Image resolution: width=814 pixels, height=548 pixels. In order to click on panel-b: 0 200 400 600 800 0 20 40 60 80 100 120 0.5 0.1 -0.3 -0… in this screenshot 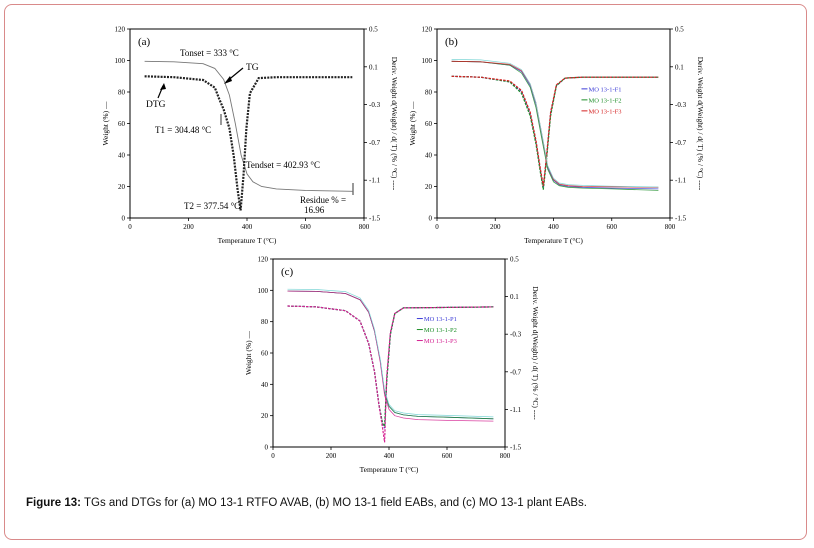, I will do `click(556, 136)`.